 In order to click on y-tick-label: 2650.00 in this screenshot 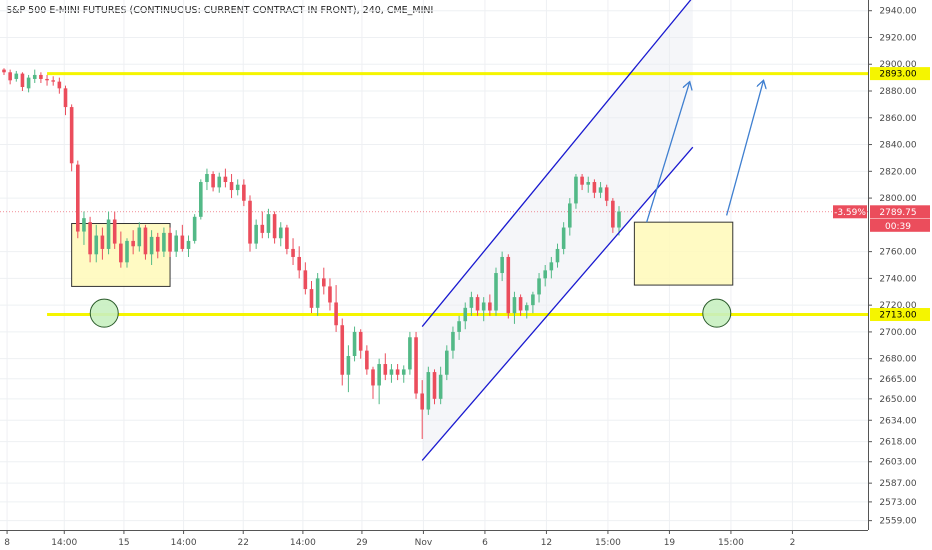, I will do `click(897, 400)`.